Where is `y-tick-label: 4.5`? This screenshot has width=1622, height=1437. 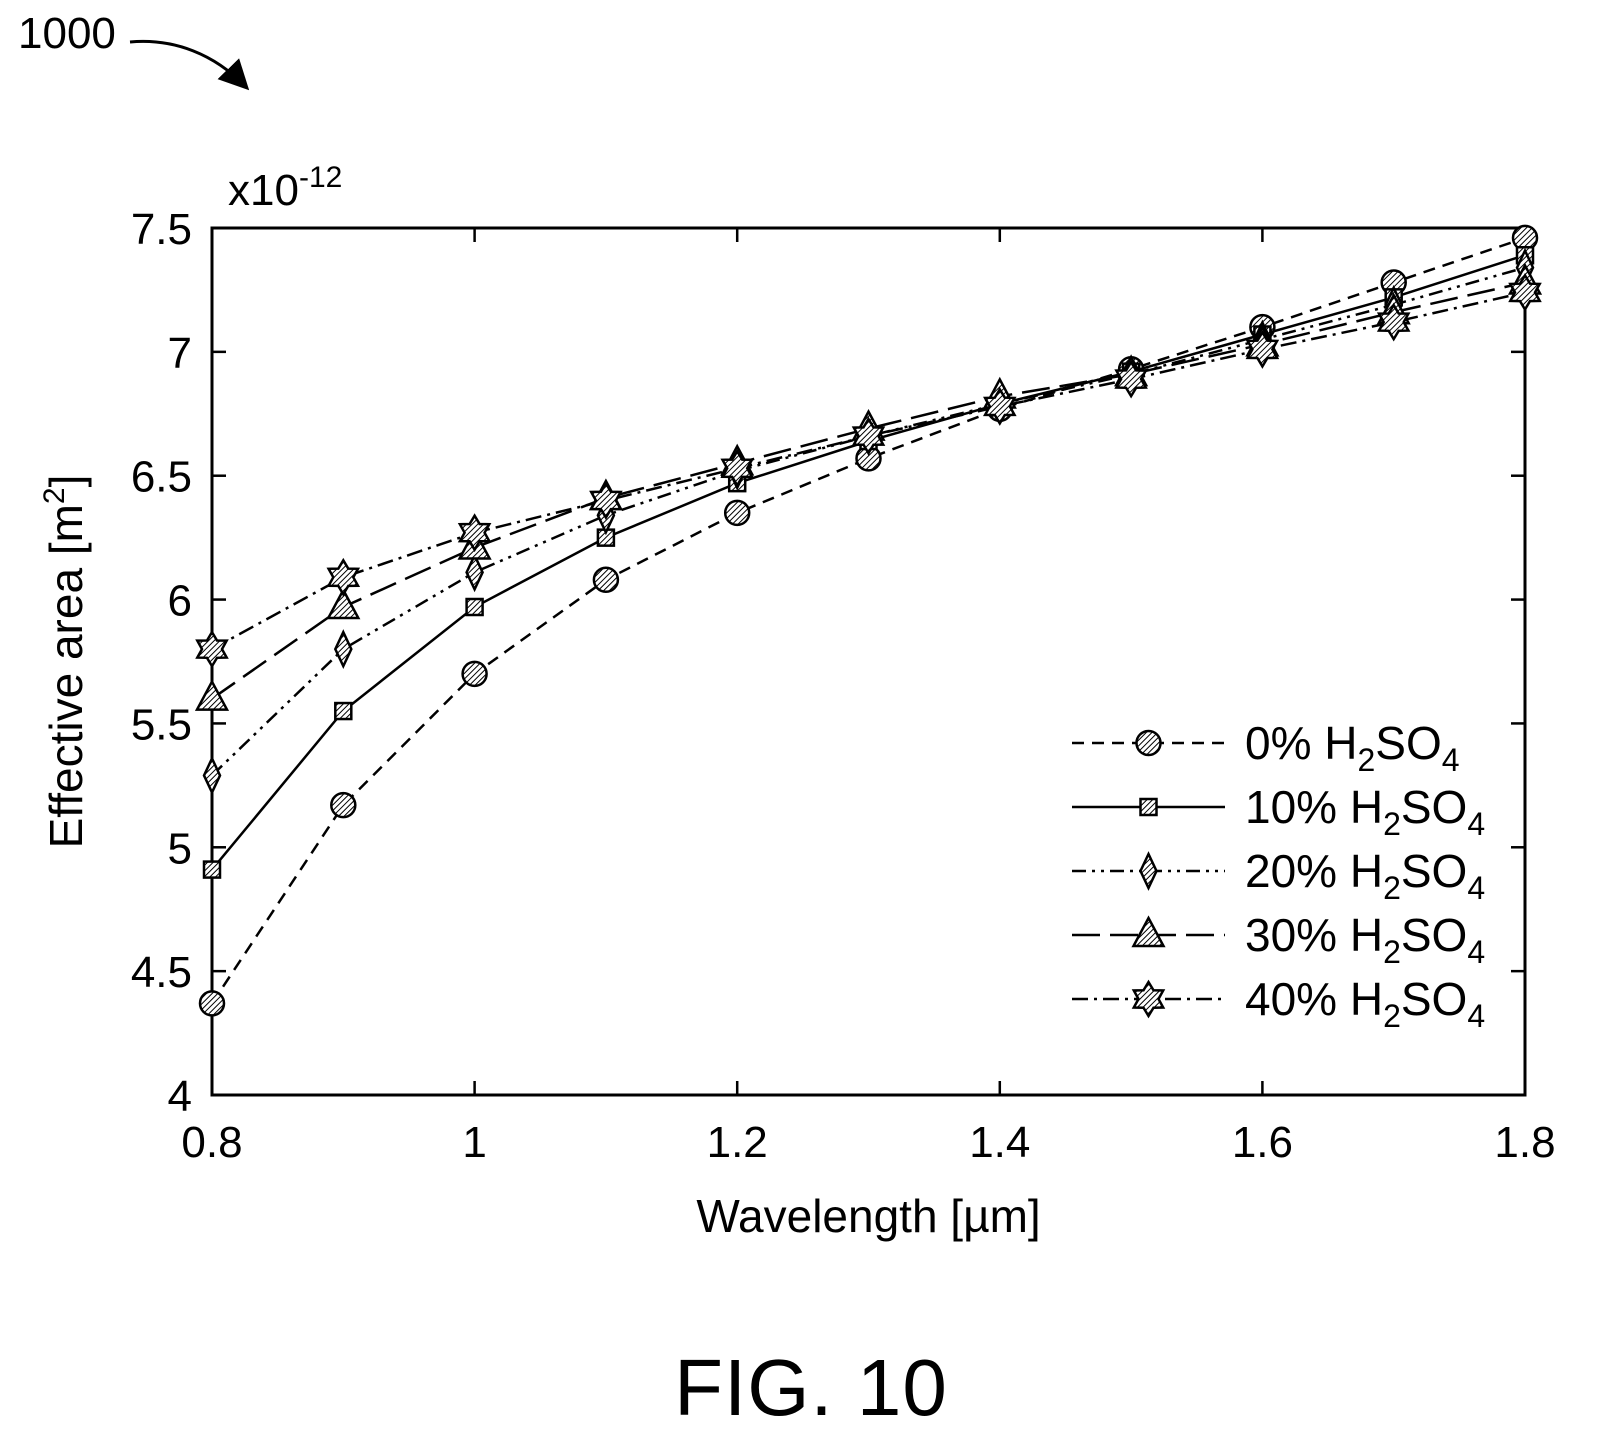
y-tick-label: 4.5 is located at coordinates (161, 972).